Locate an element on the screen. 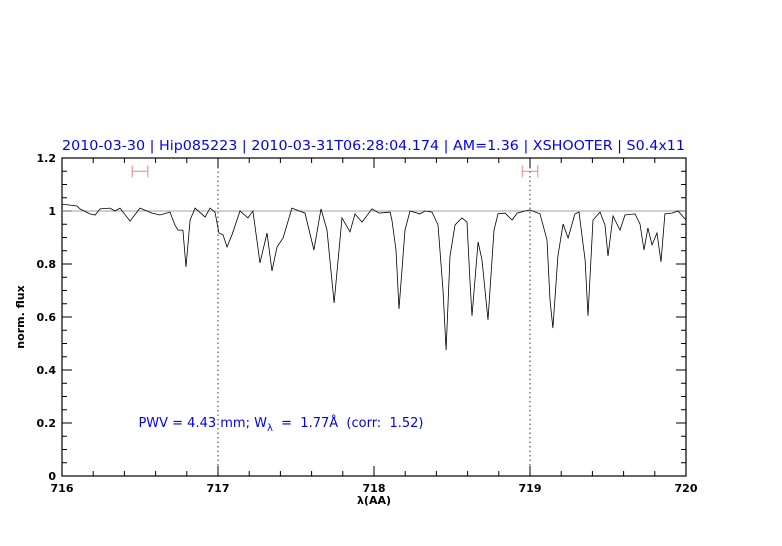 The image size is (782, 546). y-axis-label: norm. flux is located at coordinates (20, 316).